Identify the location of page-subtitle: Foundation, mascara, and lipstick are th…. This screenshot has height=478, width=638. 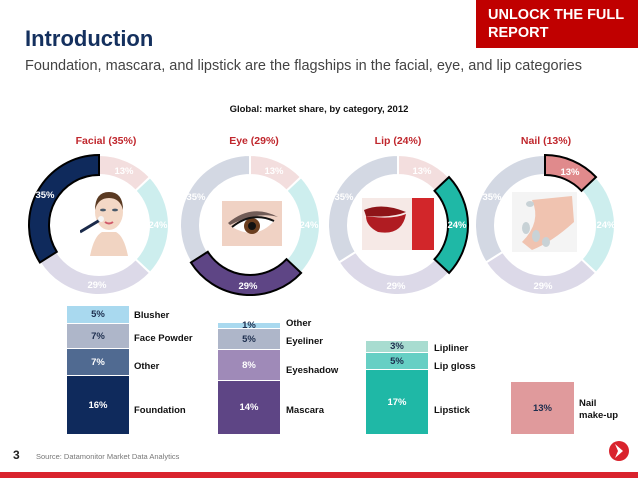
(303, 66).